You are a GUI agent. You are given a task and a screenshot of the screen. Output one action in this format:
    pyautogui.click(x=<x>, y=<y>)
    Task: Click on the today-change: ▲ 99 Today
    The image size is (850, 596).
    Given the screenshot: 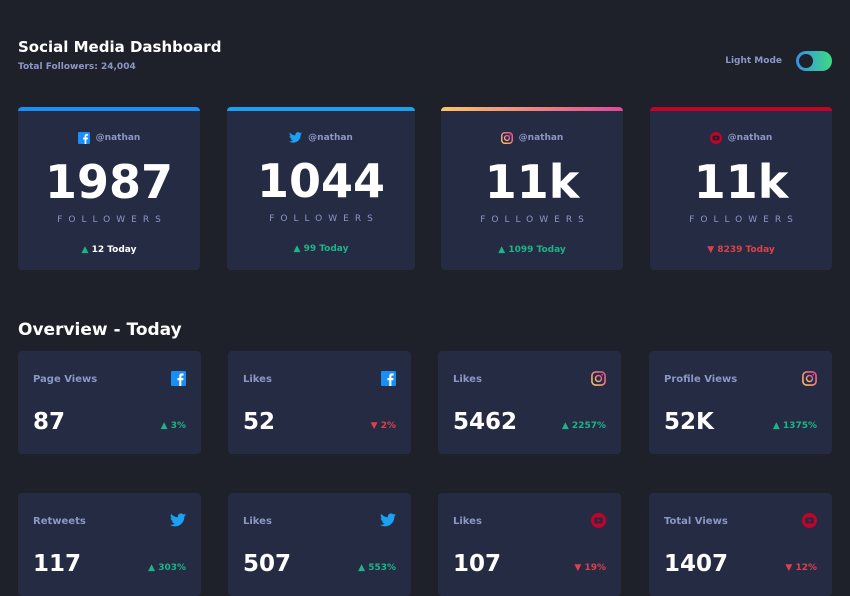 What is the action you would take?
    pyautogui.click(x=321, y=249)
    